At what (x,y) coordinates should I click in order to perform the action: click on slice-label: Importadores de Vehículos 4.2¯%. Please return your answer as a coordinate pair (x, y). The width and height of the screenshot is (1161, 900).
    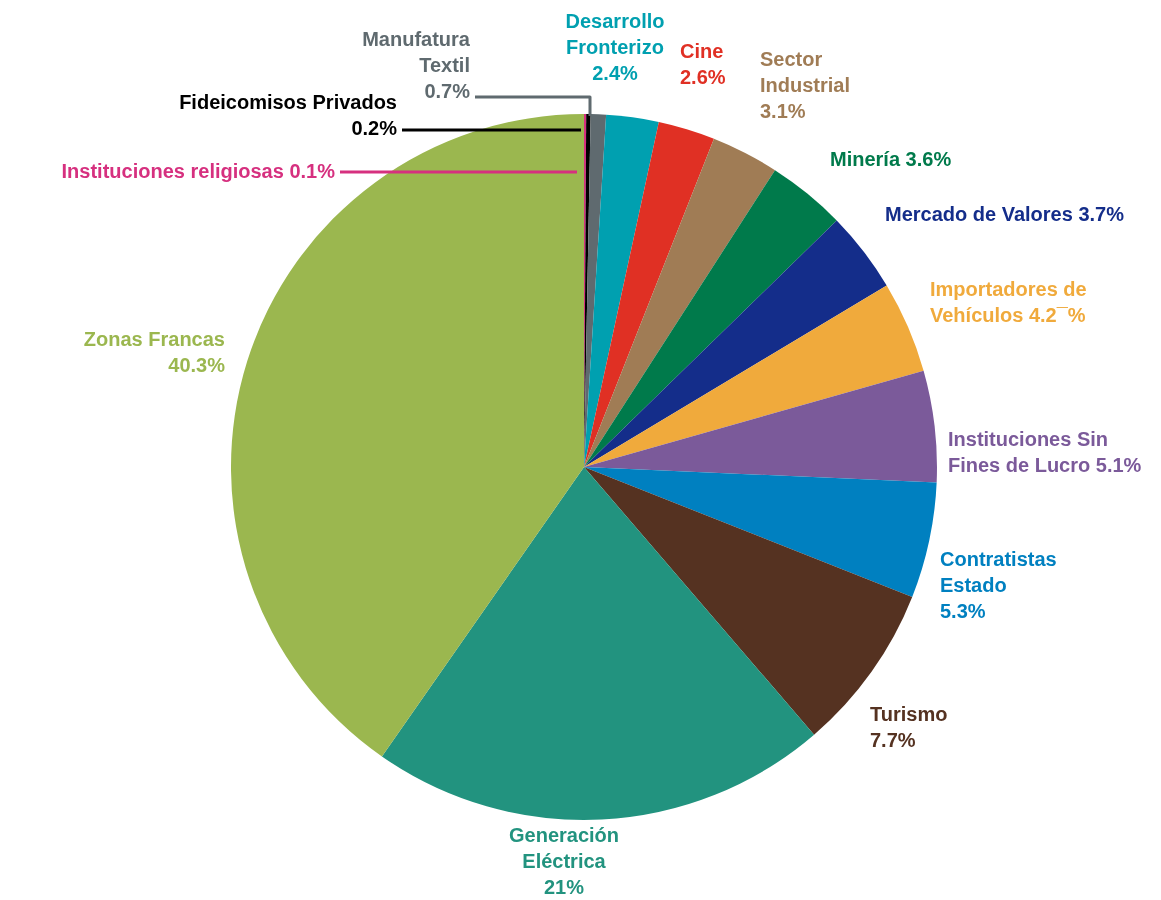
    Looking at the image, I should click on (1008, 301).